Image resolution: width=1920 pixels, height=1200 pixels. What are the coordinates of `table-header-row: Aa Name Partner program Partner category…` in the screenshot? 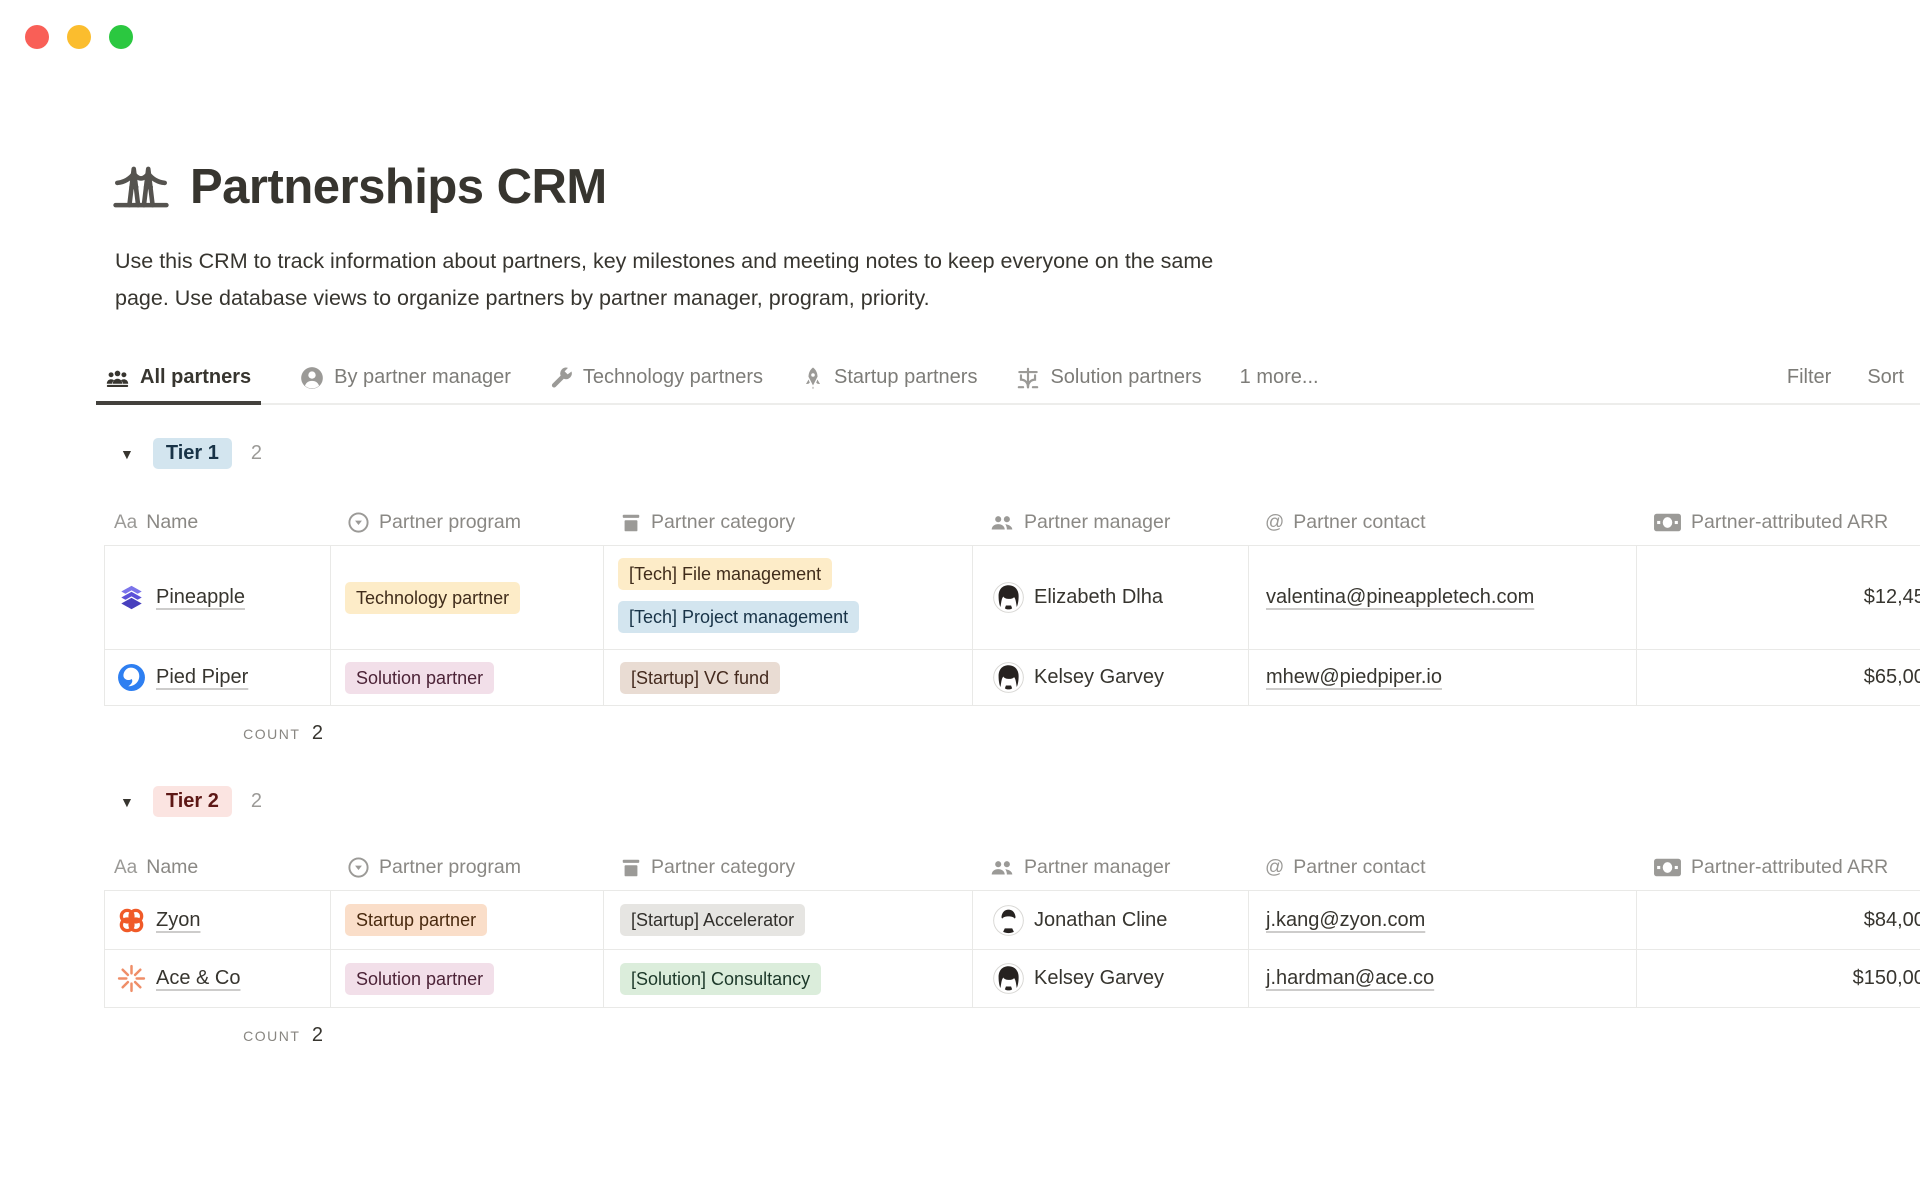 It's located at (1012, 523).